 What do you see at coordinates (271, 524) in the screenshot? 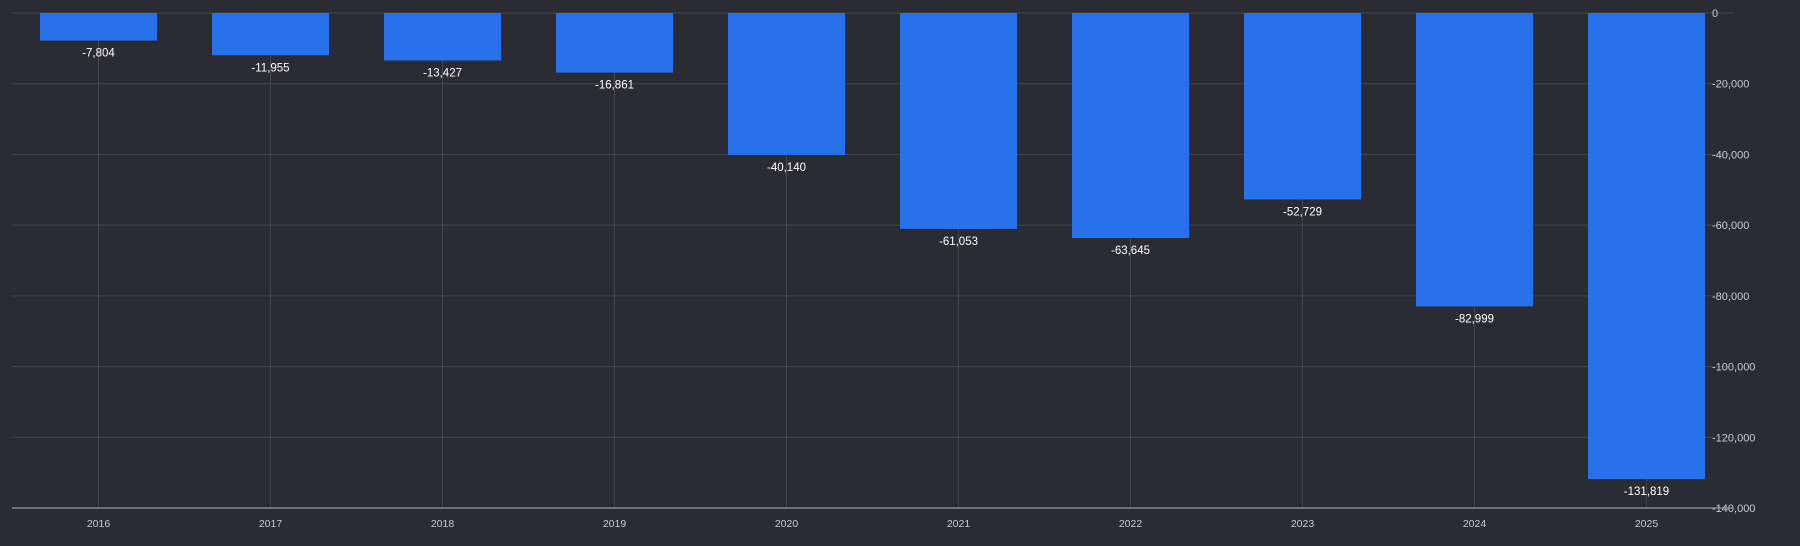
I see `x-tick-label-2017: 2017` at bounding box center [271, 524].